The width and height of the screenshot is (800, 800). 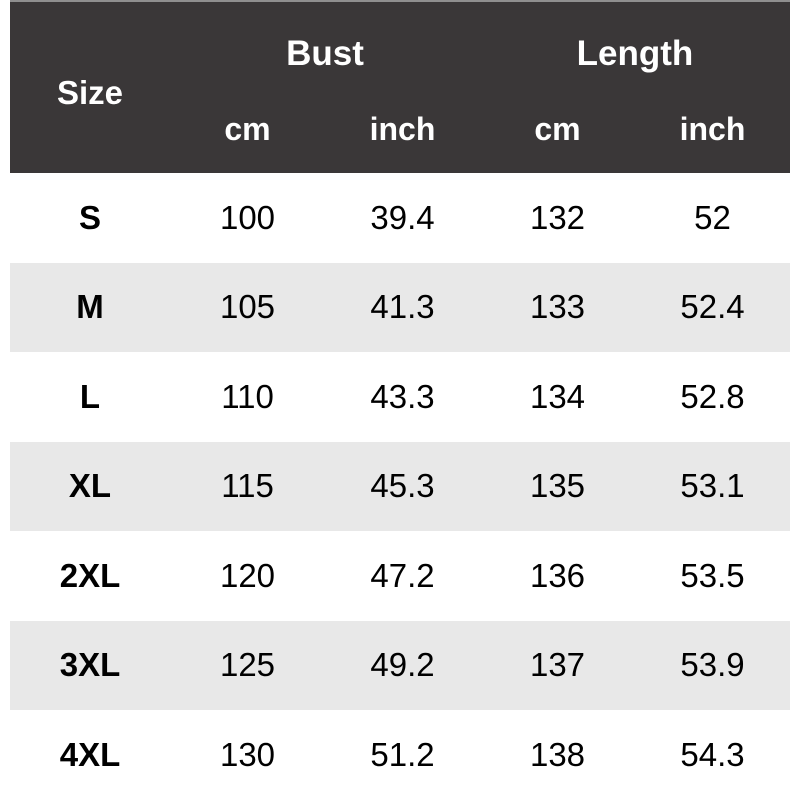 I want to click on column-header-bust-cm: cm, so click(x=247, y=129).